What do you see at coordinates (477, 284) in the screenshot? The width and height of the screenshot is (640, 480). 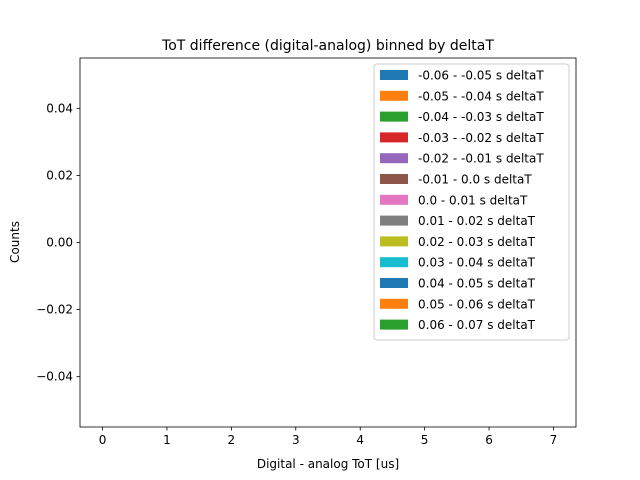 I see `legend-label: 0.04 - 0.05 s deltaT` at bounding box center [477, 284].